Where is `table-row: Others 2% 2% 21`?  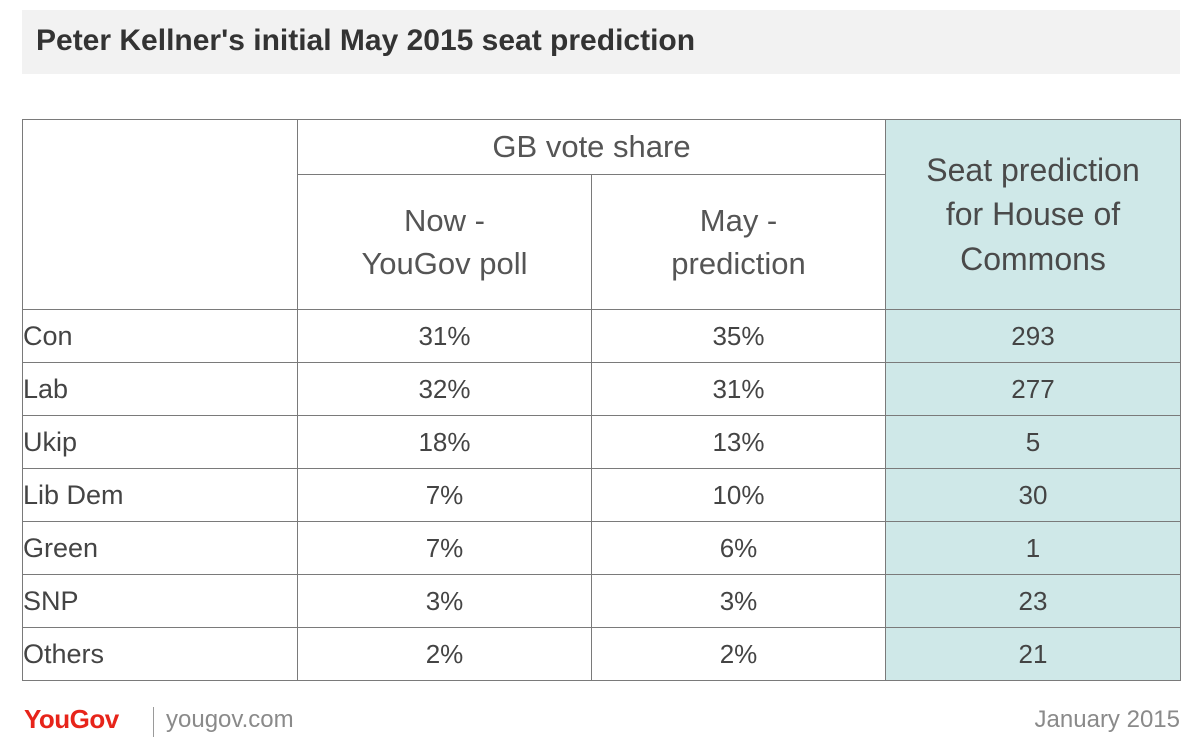
table-row: Others 2% 2% 21 is located at coordinates (601, 654).